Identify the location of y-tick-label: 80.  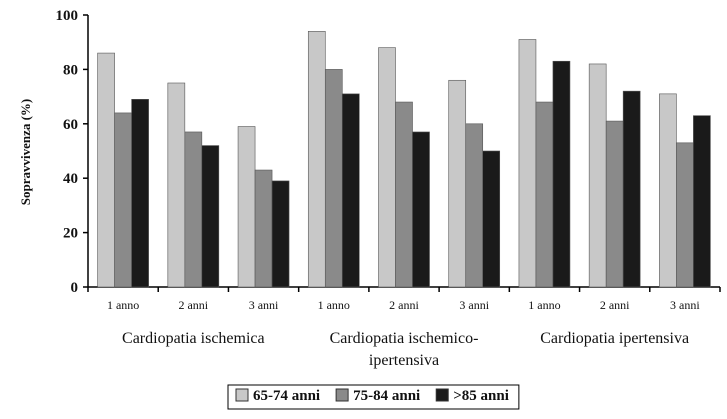
(70, 70).